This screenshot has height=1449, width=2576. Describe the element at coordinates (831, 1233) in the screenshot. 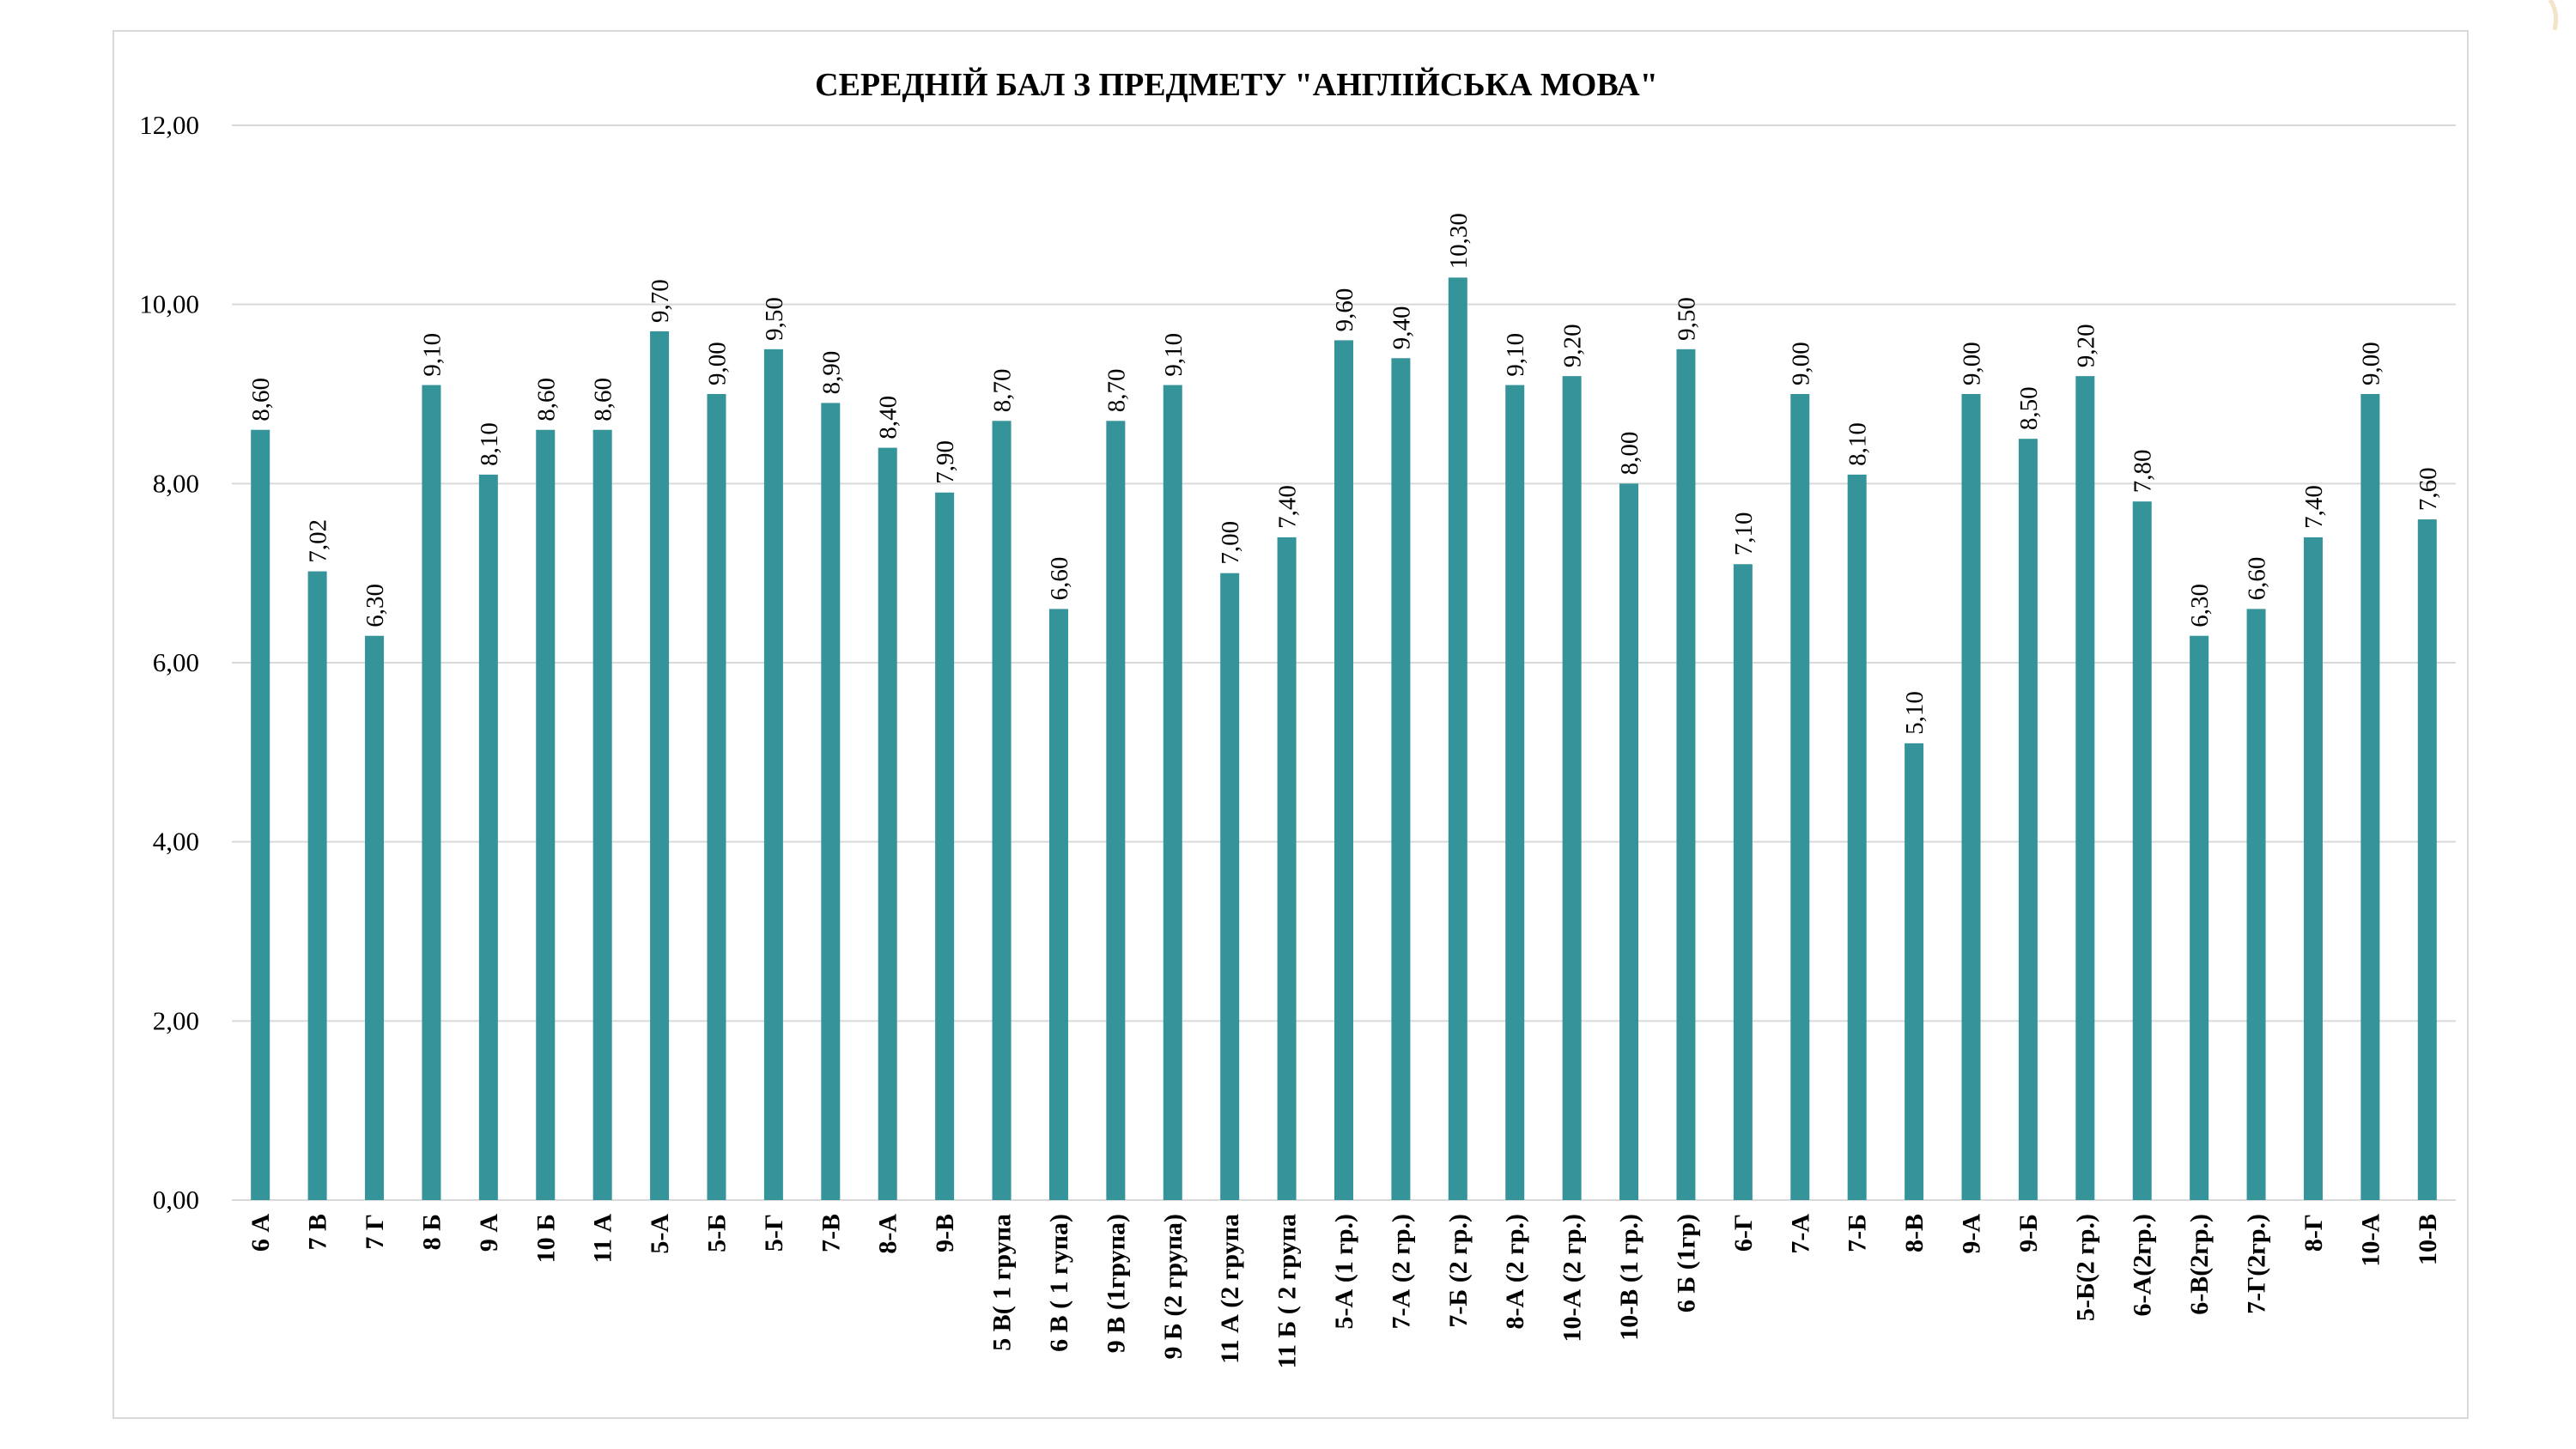

I see `x-tick-label: 7-В` at that location.